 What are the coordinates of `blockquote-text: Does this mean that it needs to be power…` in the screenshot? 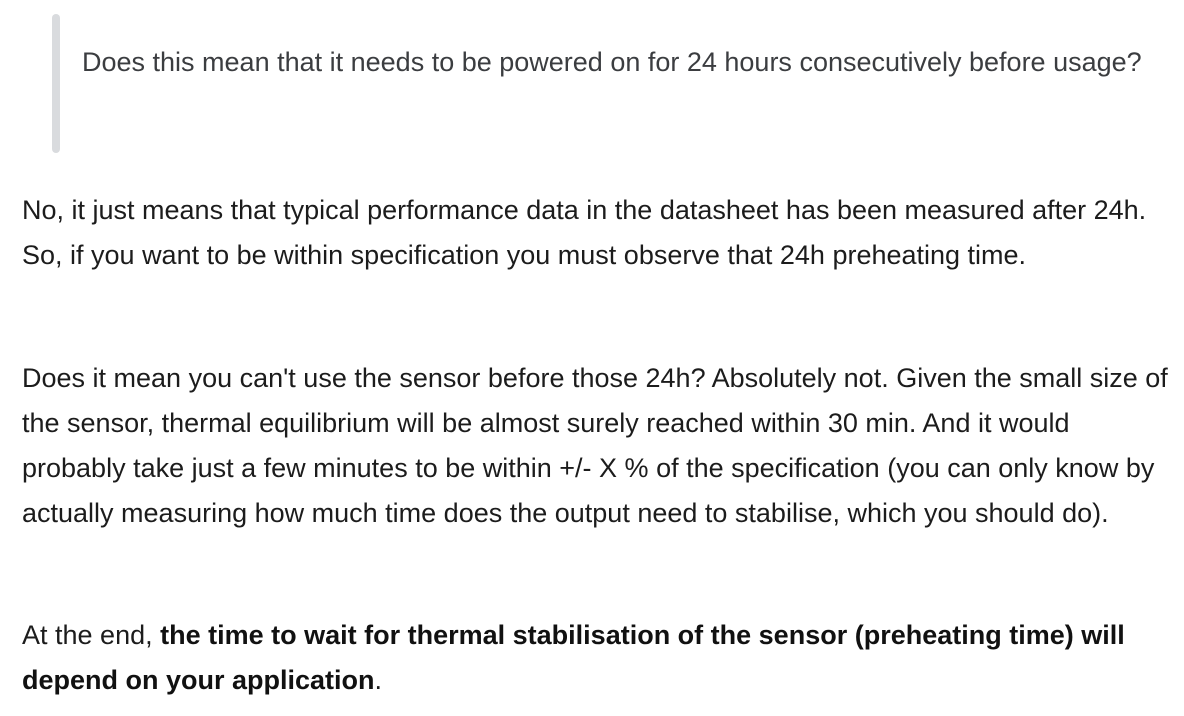 It's located at (612, 62).